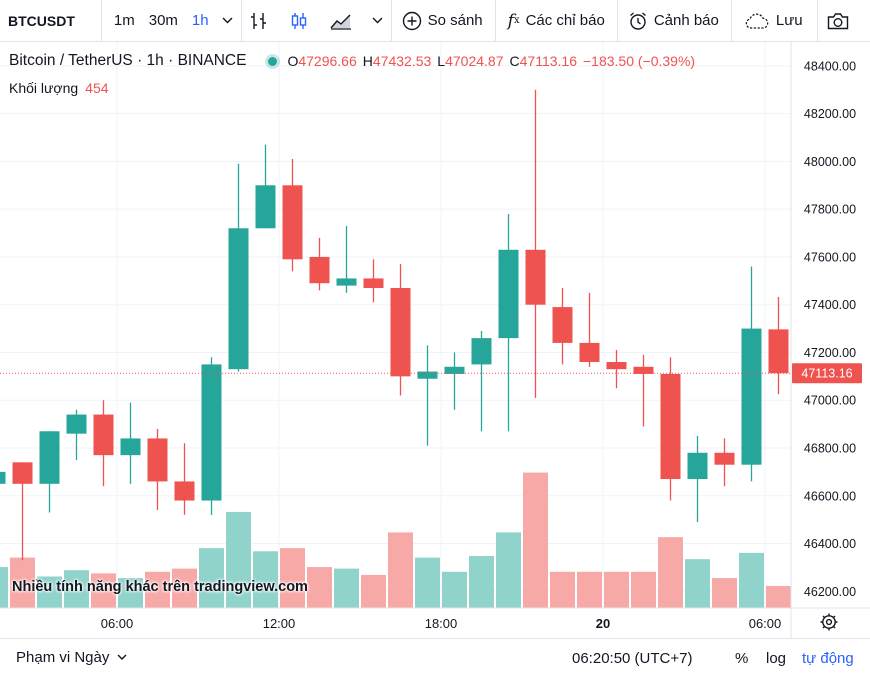  I want to click on price-tick-label: 46200.00, so click(830, 592).